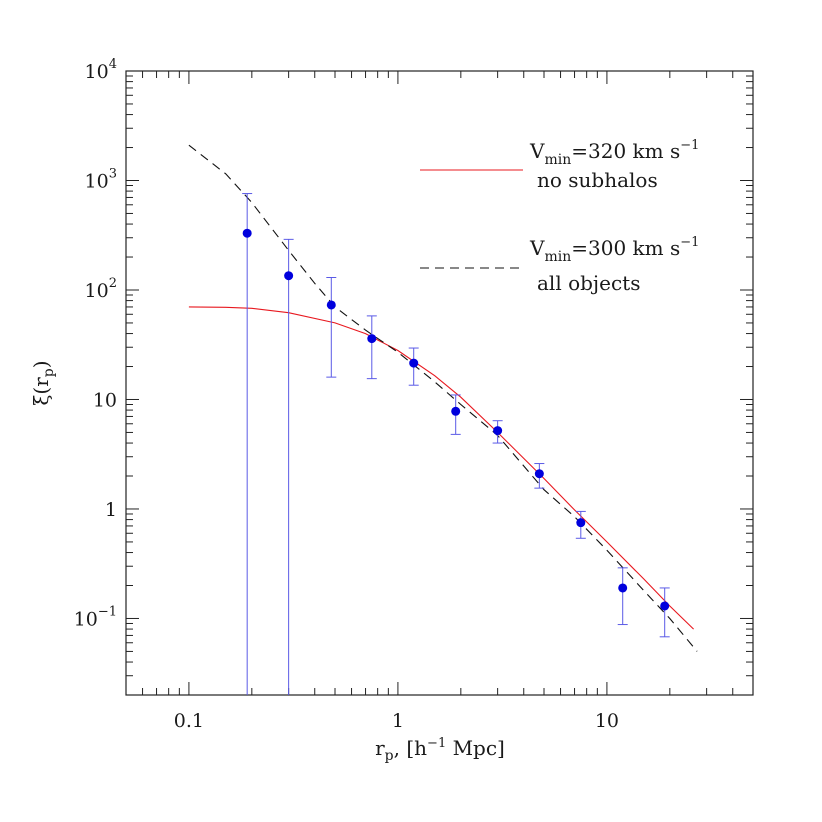 This screenshot has width=822, height=822. I want to click on y-axis-label: ξ(rp), so click(43, 382).